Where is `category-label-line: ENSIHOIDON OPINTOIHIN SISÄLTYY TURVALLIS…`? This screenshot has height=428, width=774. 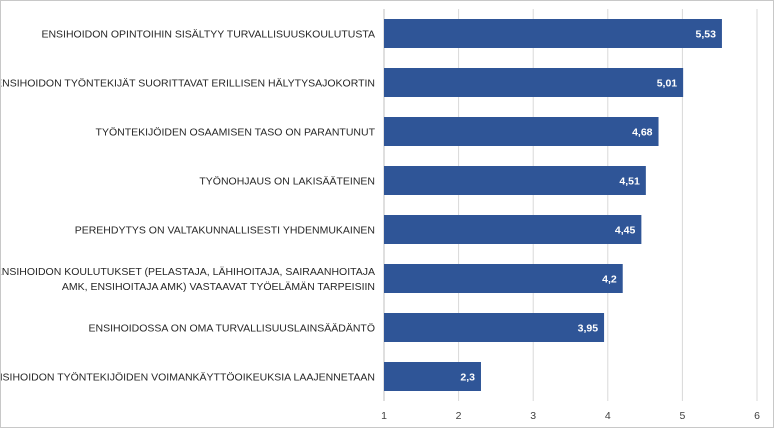 category-label-line: ENSIHOIDON OPINTOIHIN SISÄLTYY TURVALLIS… is located at coordinates (208, 35).